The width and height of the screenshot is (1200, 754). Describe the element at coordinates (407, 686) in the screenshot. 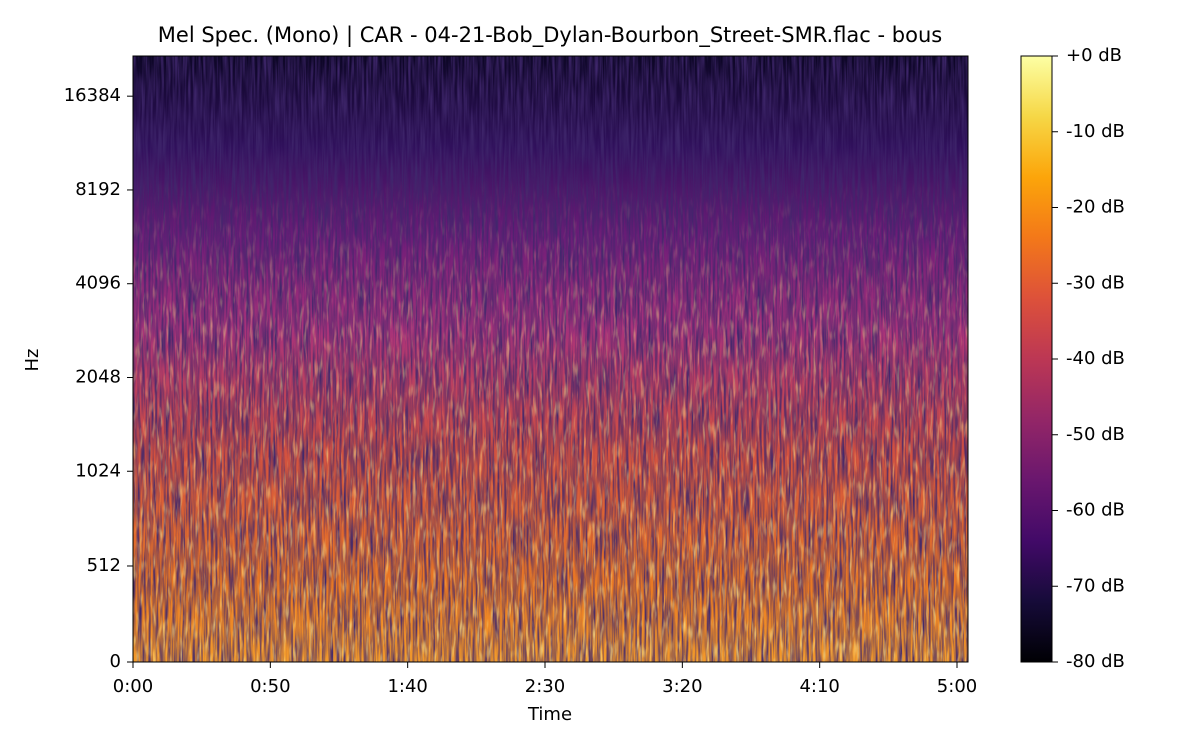

I see `x-tick-label: 1:40` at that location.